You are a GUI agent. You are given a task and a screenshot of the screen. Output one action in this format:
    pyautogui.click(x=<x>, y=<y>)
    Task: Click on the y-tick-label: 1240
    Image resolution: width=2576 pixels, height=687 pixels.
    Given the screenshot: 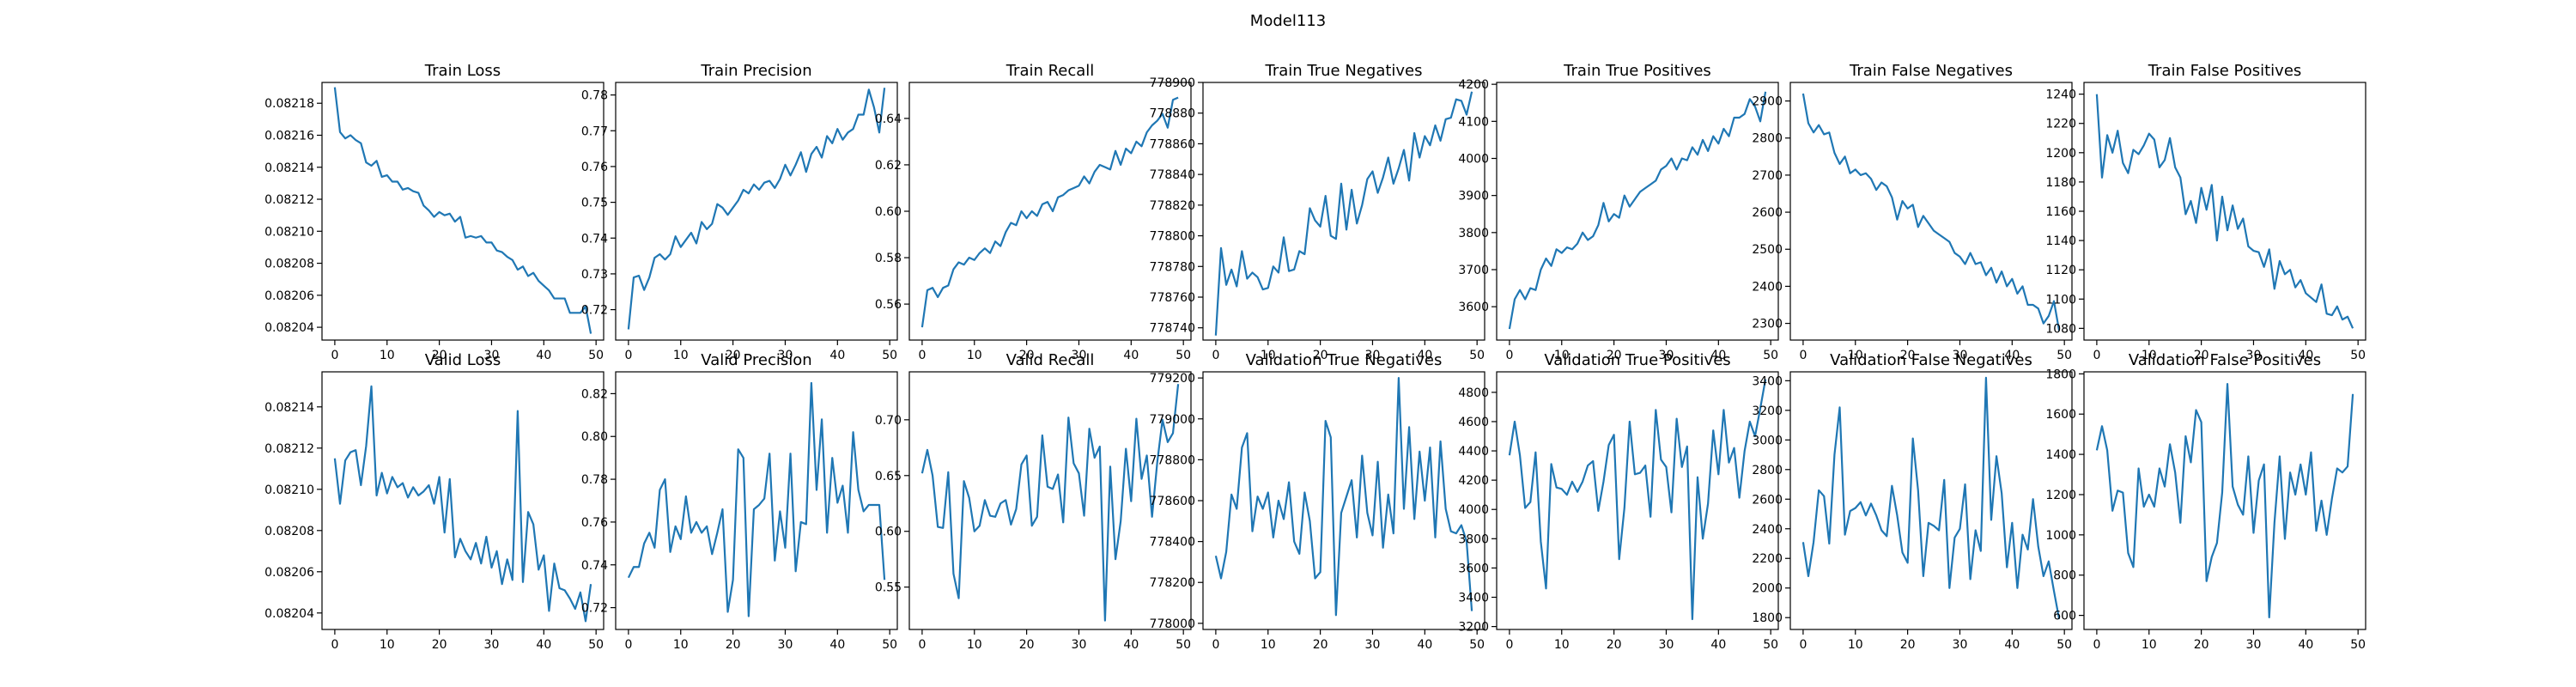 What is the action you would take?
    pyautogui.click(x=2060, y=95)
    